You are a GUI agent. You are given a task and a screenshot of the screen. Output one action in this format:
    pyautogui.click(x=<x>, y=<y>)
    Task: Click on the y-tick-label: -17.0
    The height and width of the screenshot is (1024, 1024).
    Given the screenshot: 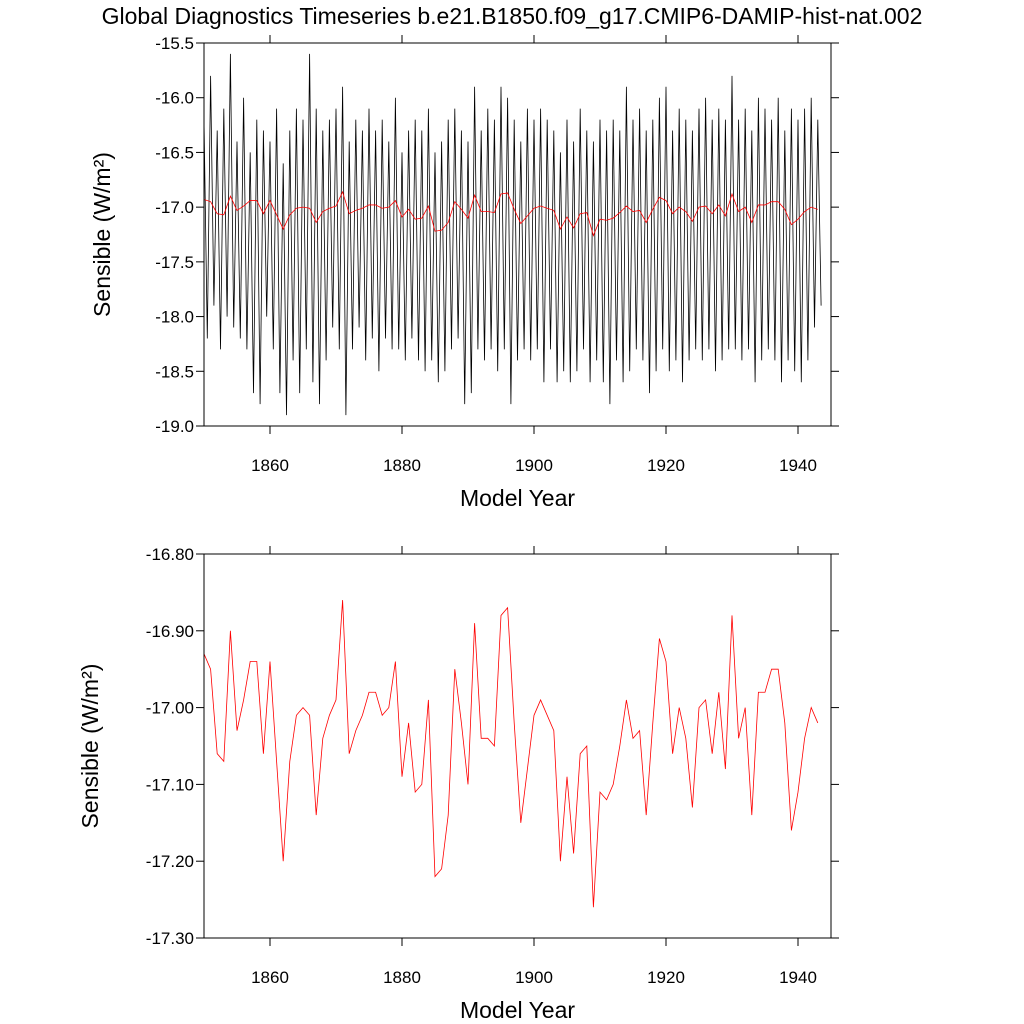 What is the action you would take?
    pyautogui.click(x=174, y=207)
    